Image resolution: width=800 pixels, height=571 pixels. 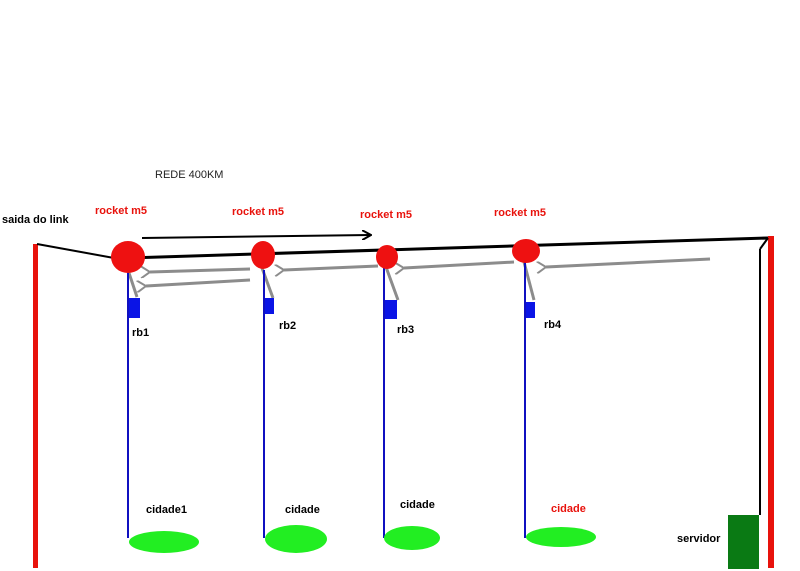 What do you see at coordinates (743, 542) in the screenshot?
I see `server-box` at bounding box center [743, 542].